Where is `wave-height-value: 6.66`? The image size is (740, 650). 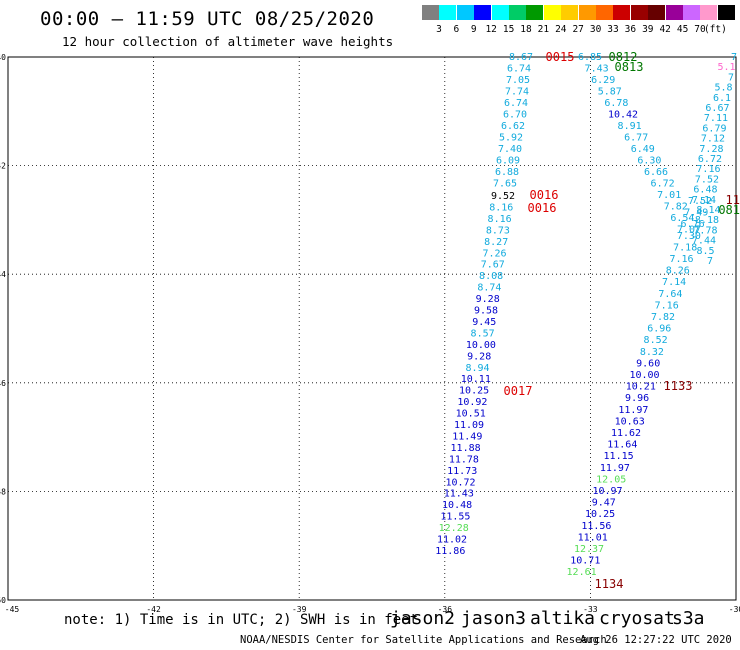
wave-height-value: 6.66 is located at coordinates (656, 172).